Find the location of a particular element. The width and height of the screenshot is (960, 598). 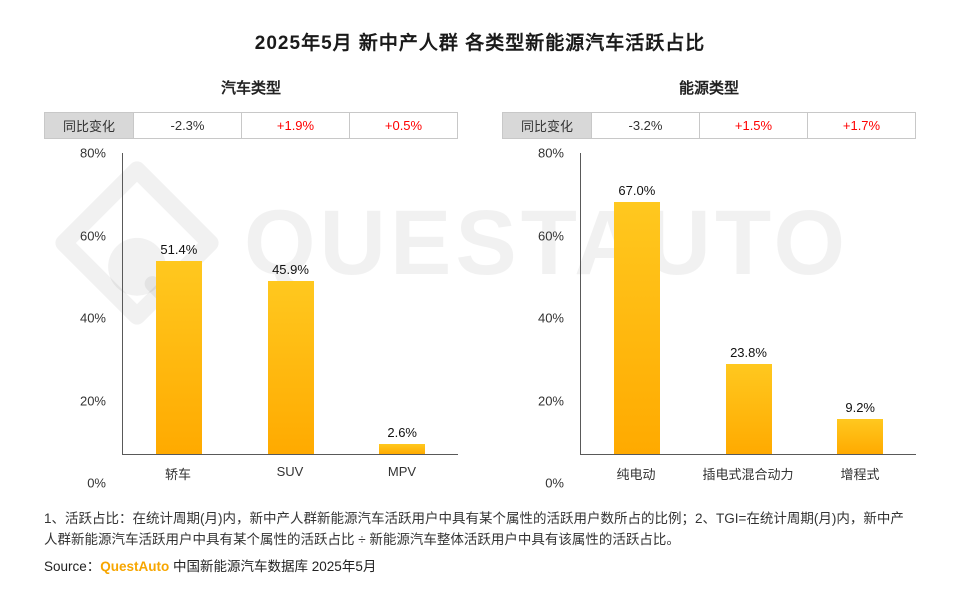

x-axis-category-label: SUV is located at coordinates (290, 471).